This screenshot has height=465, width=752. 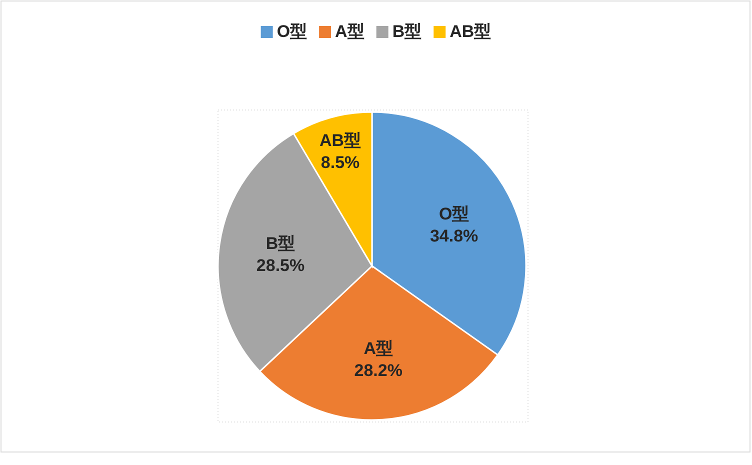 I want to click on legend-label: A型, so click(x=349, y=31).